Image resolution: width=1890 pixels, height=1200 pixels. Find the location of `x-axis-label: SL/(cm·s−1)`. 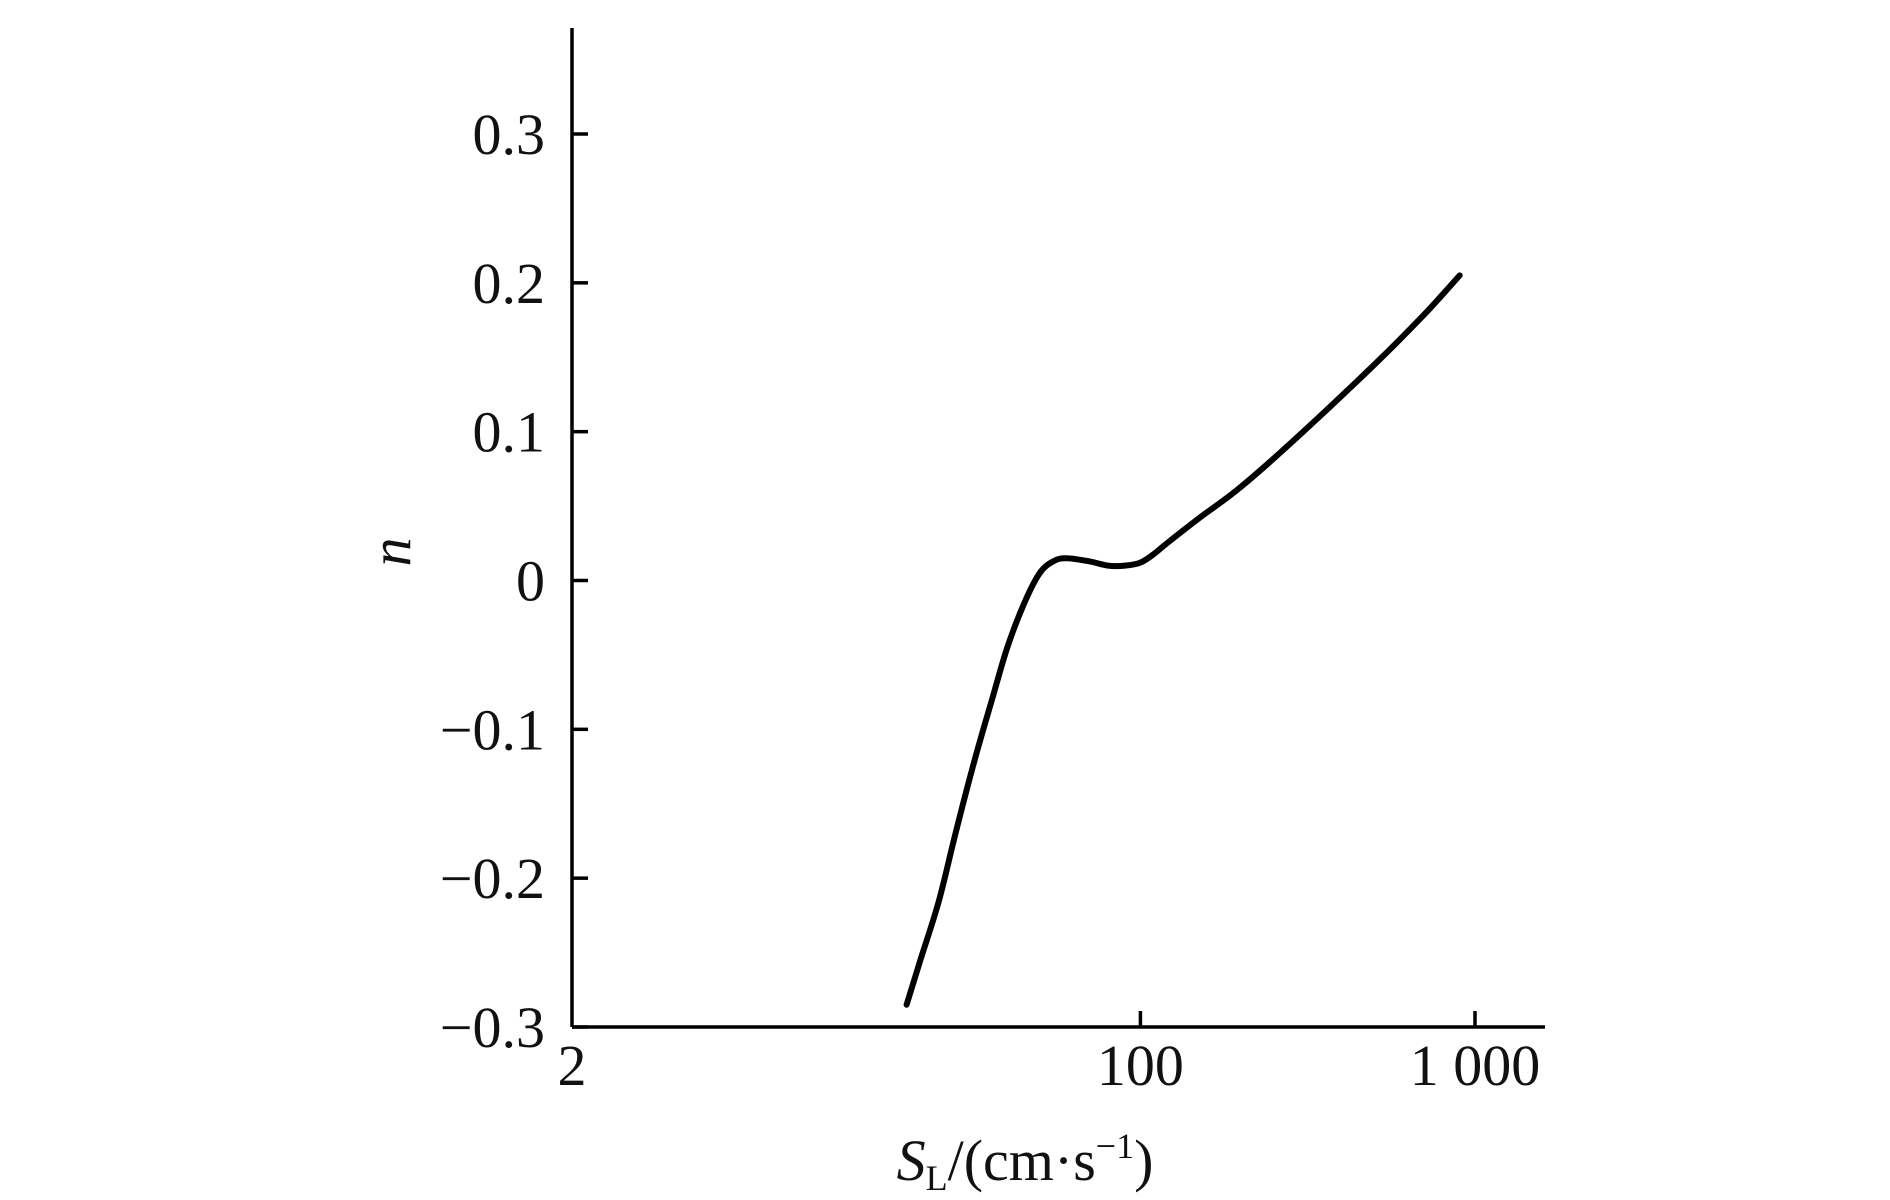

x-axis-label: SL/(cm·s−1) is located at coordinates (1025, 1162).